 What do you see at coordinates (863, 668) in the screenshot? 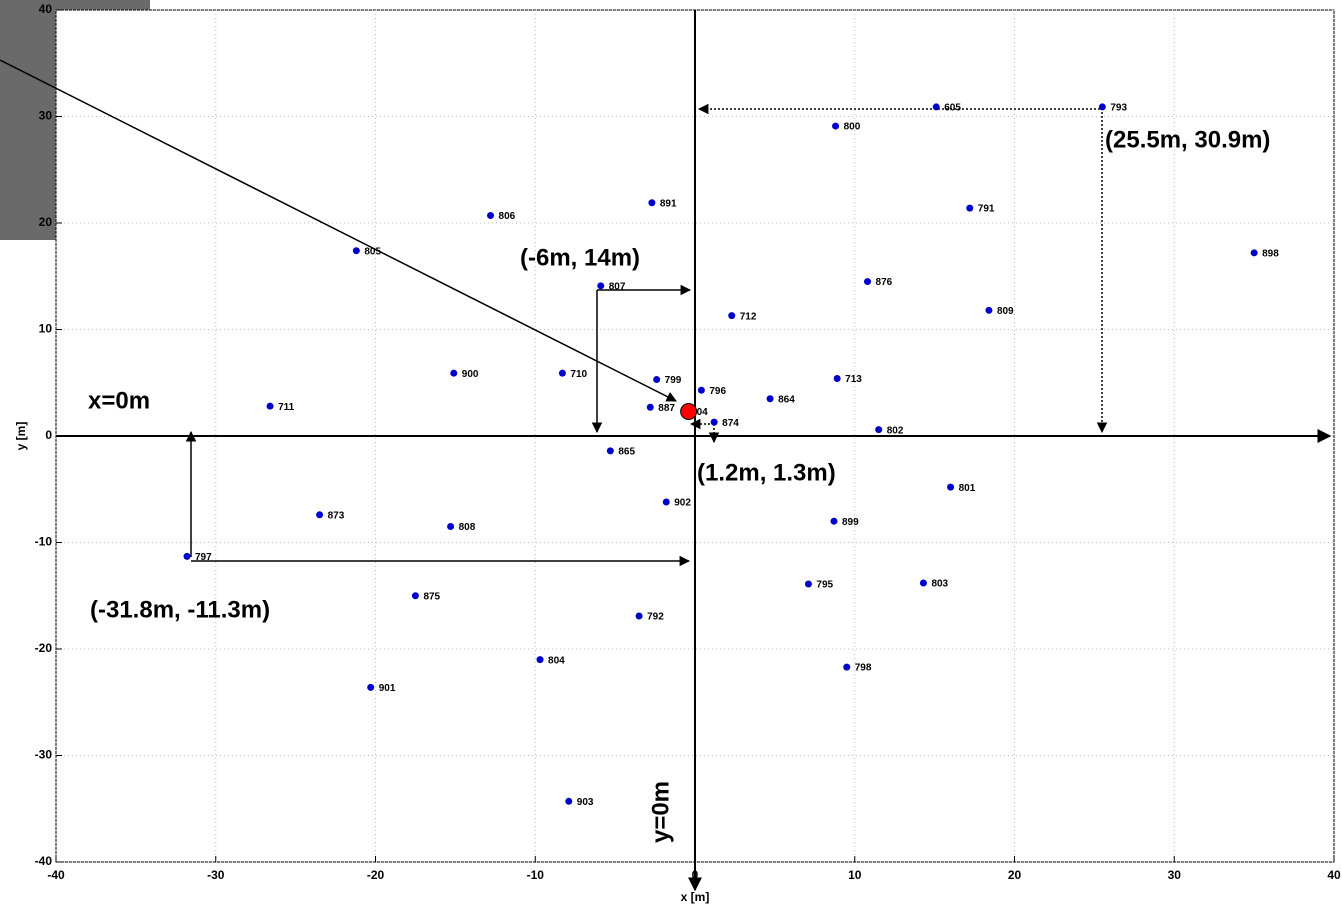
I see `point-label: 798` at bounding box center [863, 668].